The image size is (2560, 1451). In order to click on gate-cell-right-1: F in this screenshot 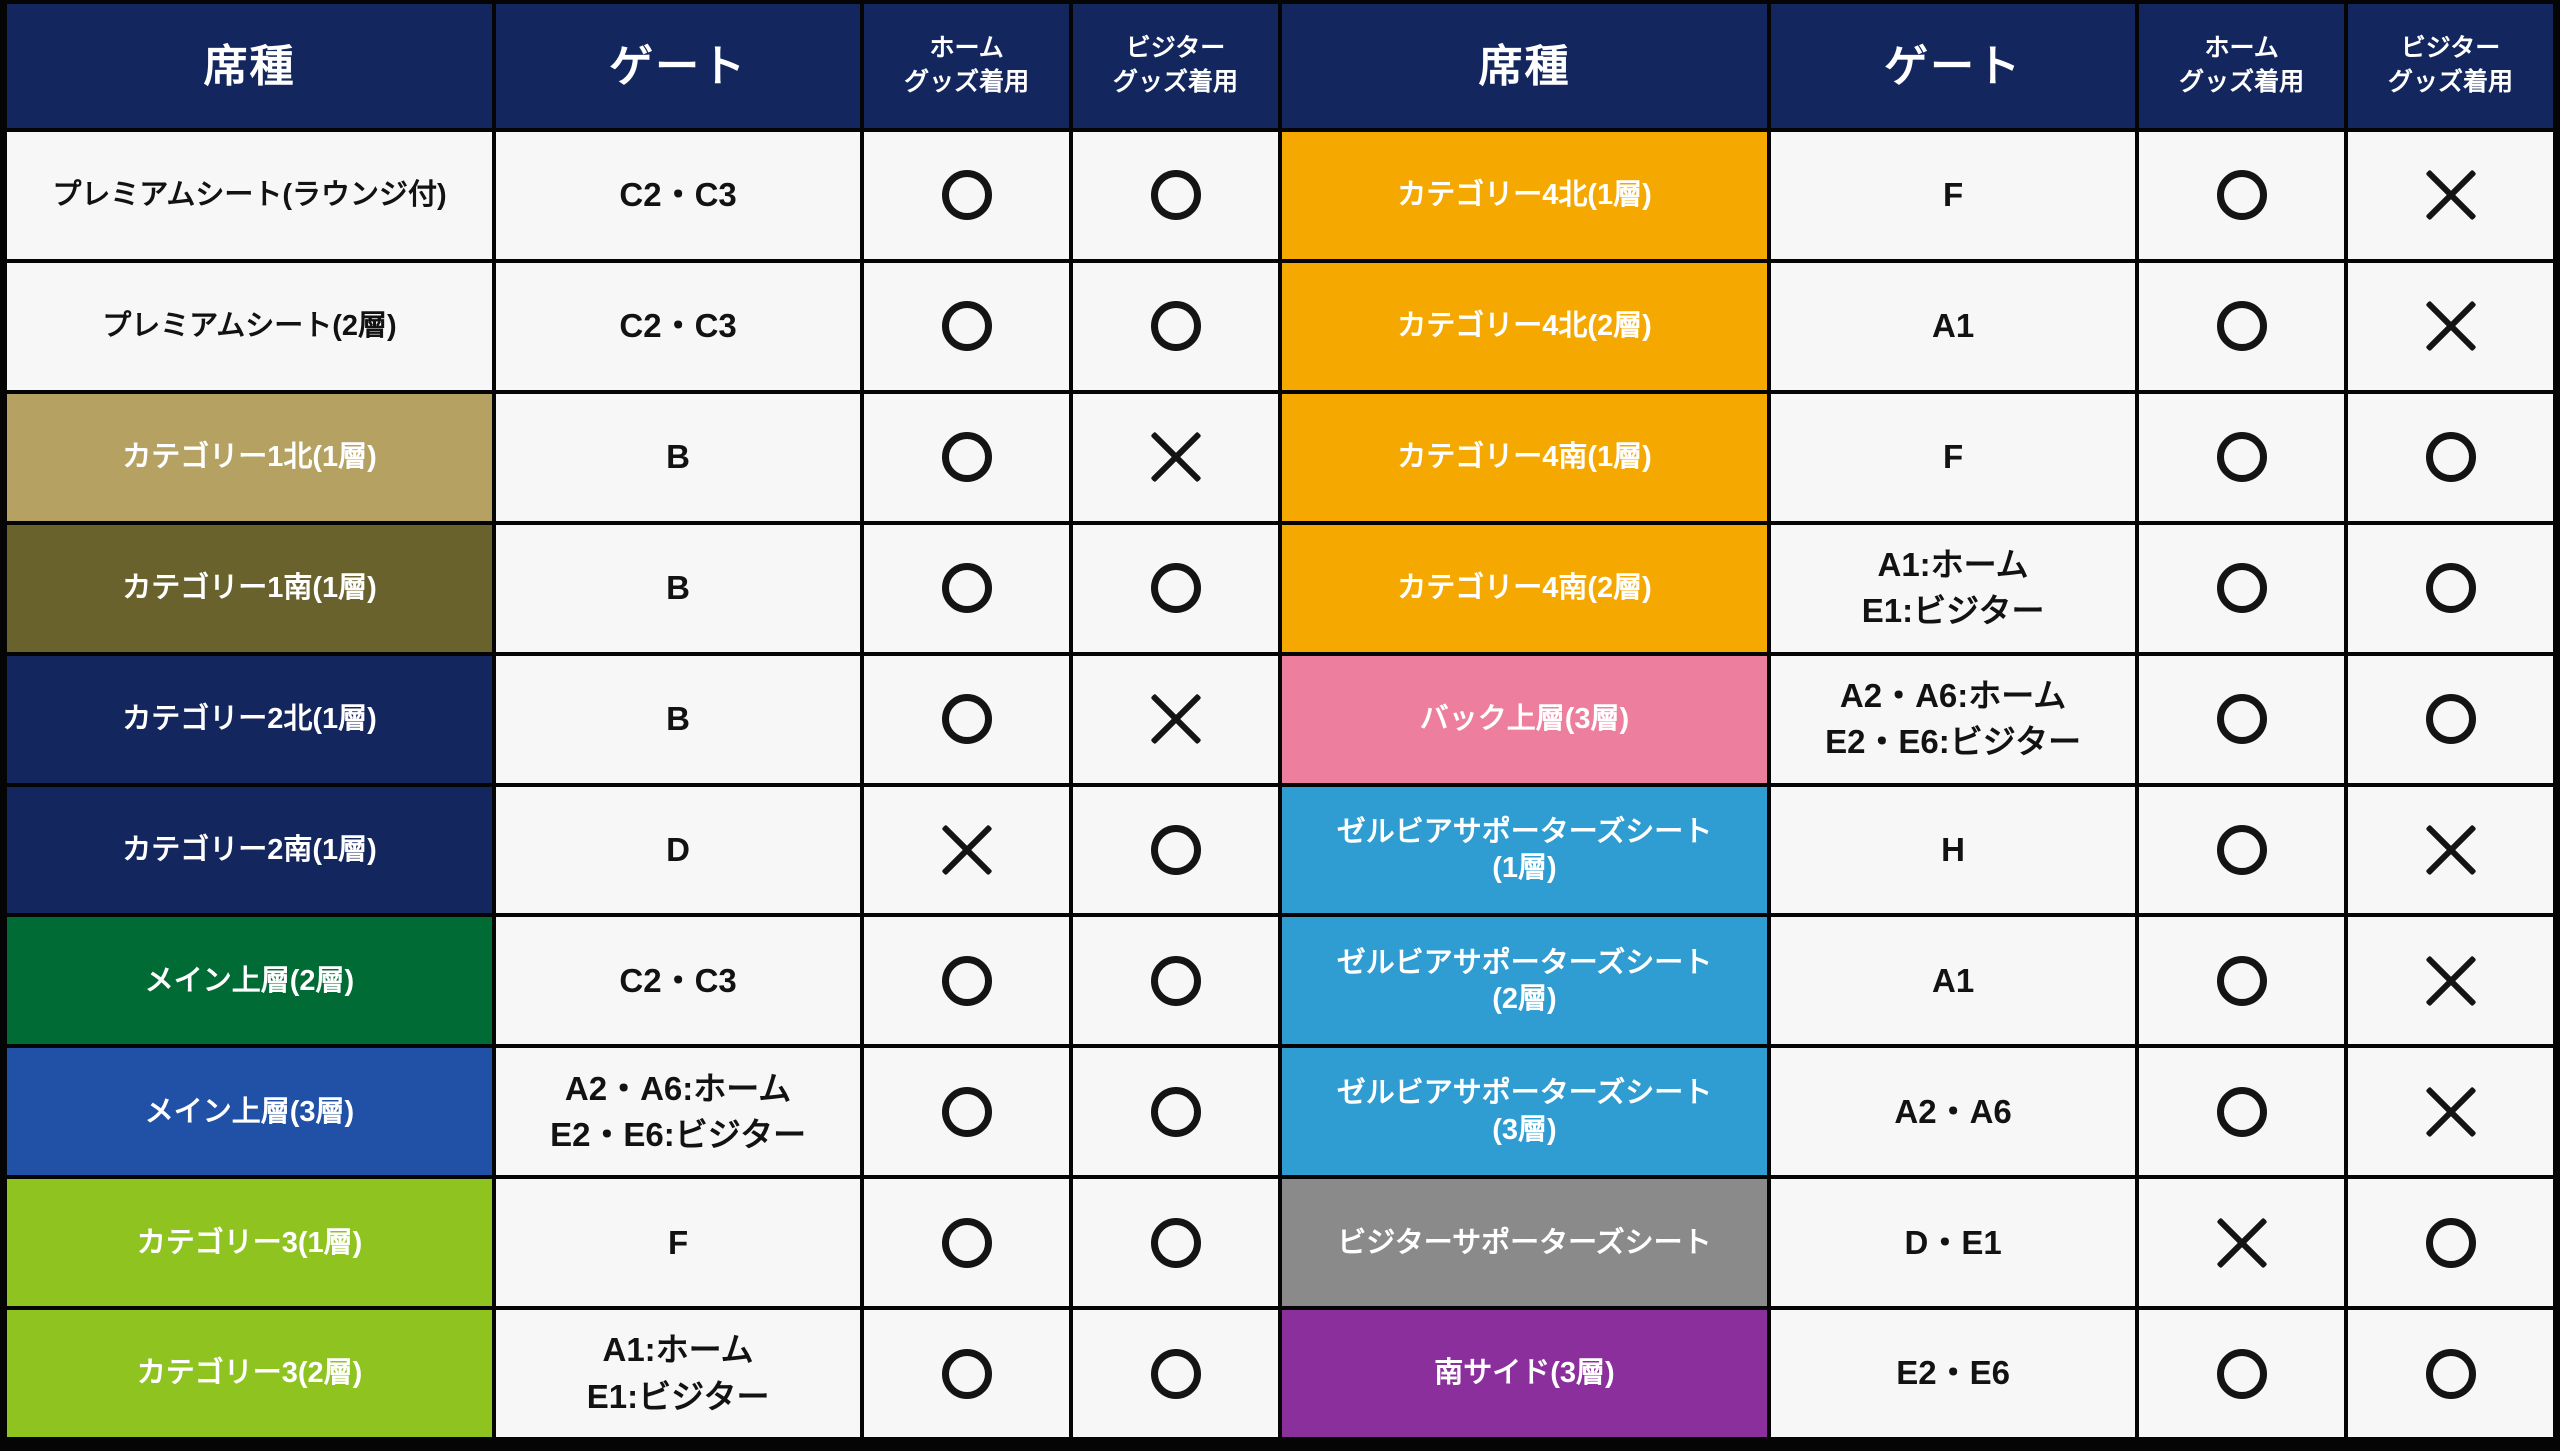, I will do `click(1953, 195)`.